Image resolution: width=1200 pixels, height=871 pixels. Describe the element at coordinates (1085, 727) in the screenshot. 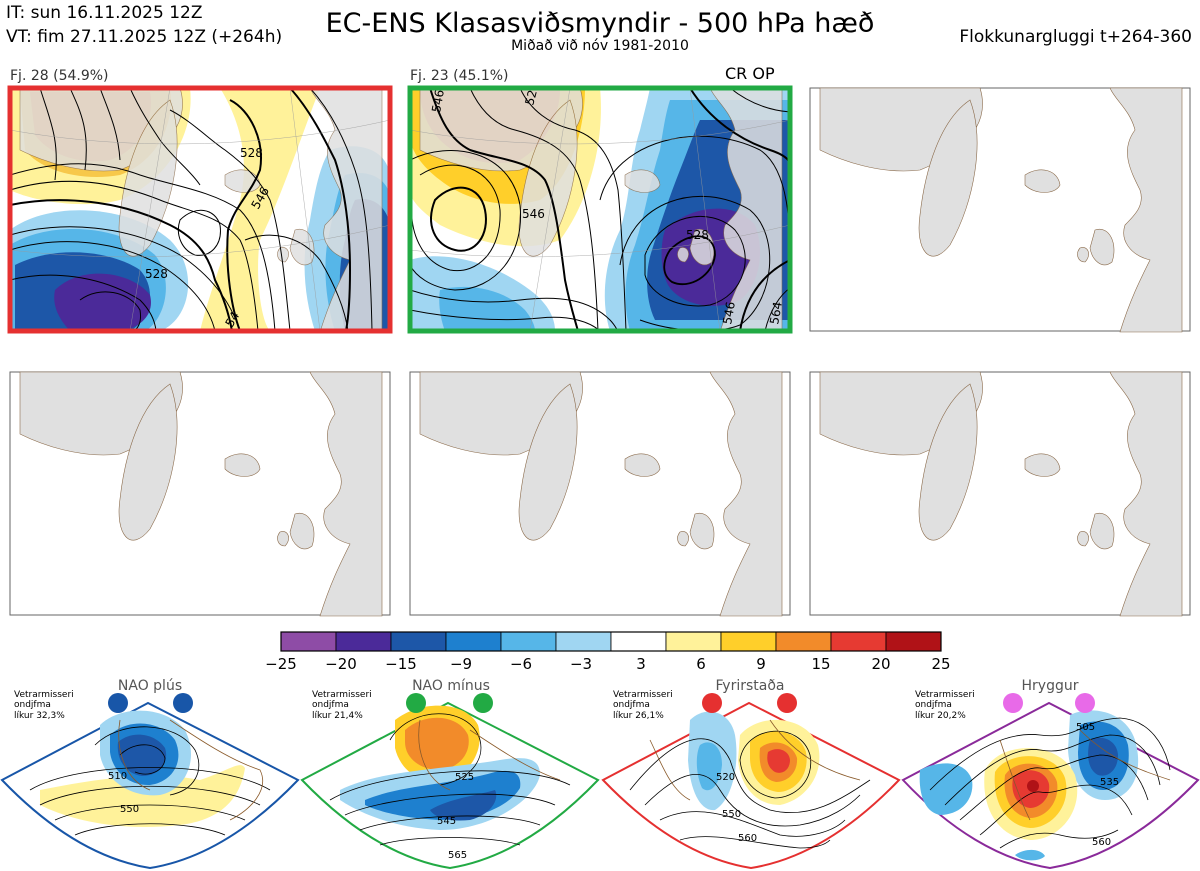

I see `contour-label: 505` at that location.